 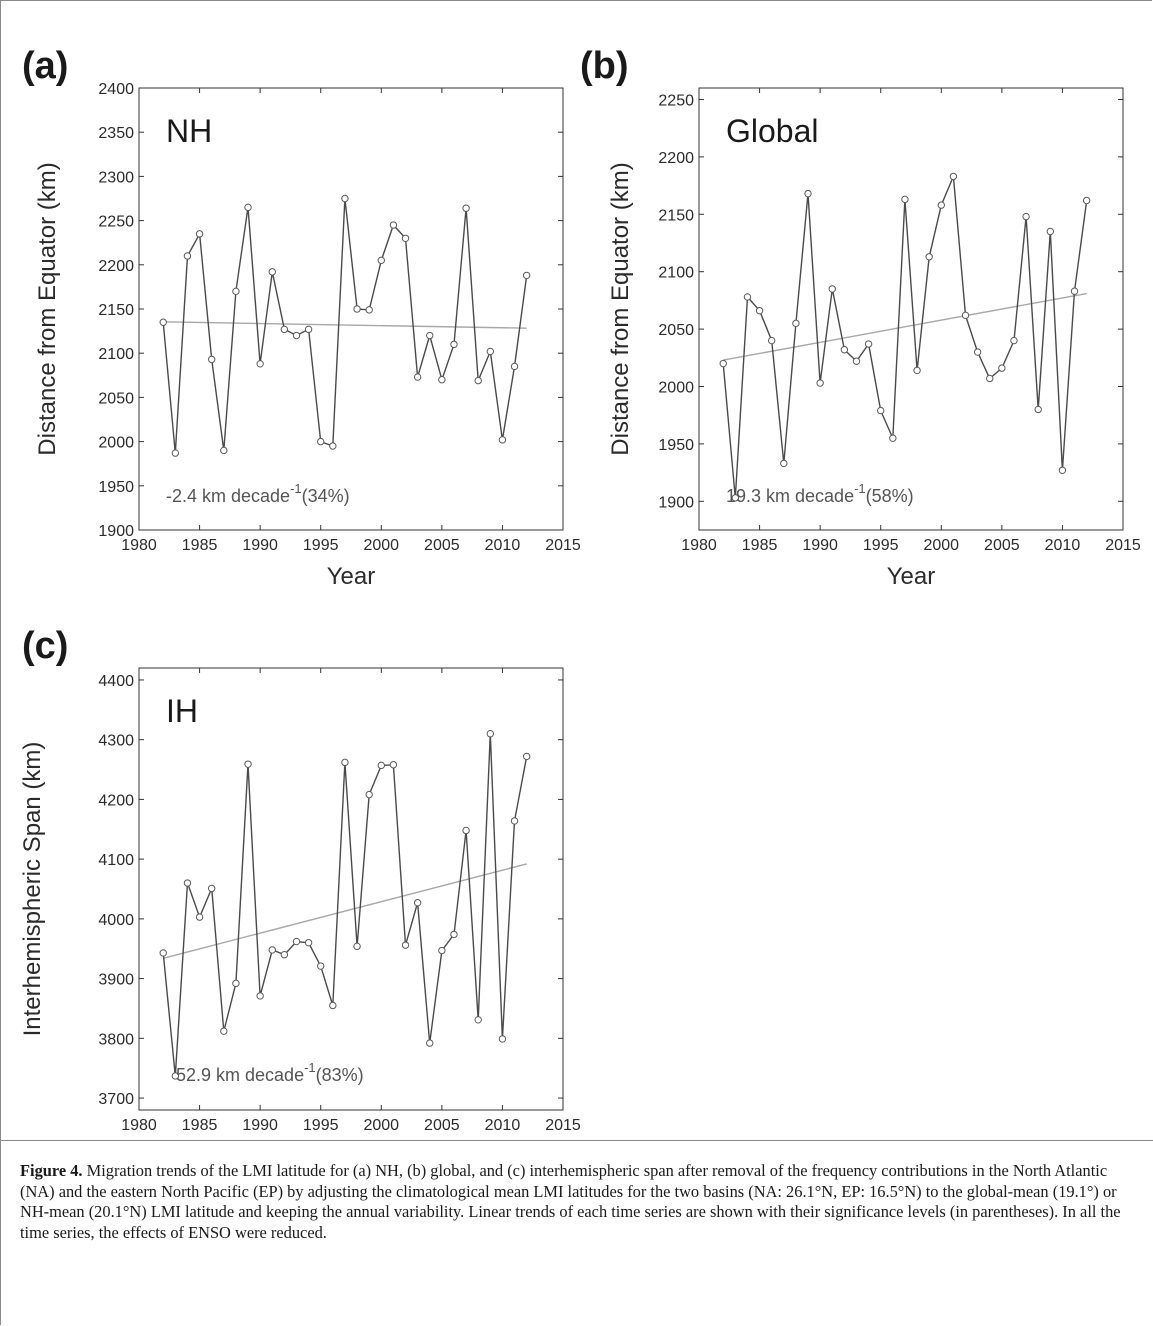 What do you see at coordinates (116, 354) in the screenshot?
I see `y-tick-label: 2100` at bounding box center [116, 354].